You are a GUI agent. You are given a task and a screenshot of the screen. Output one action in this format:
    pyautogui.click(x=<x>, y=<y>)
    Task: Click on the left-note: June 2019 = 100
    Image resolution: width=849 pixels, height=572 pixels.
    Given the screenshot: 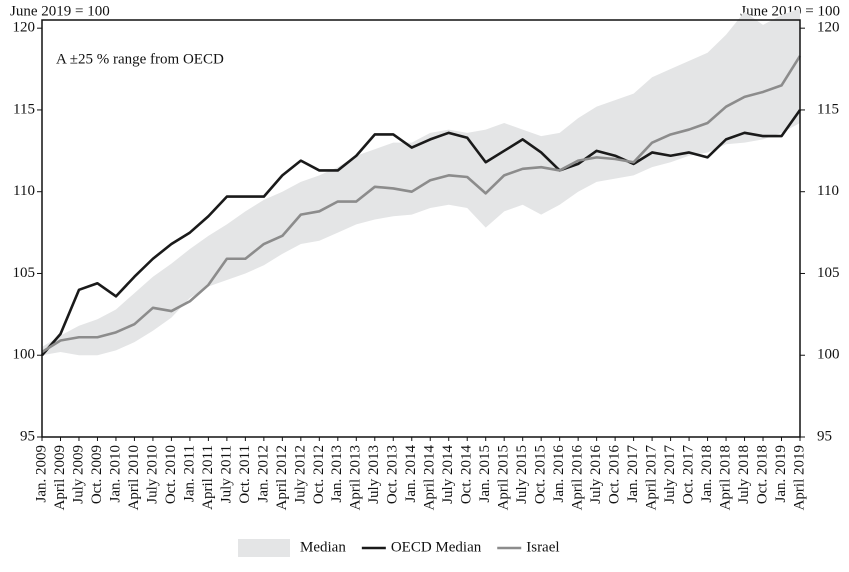 What is the action you would take?
    pyautogui.click(x=60, y=11)
    